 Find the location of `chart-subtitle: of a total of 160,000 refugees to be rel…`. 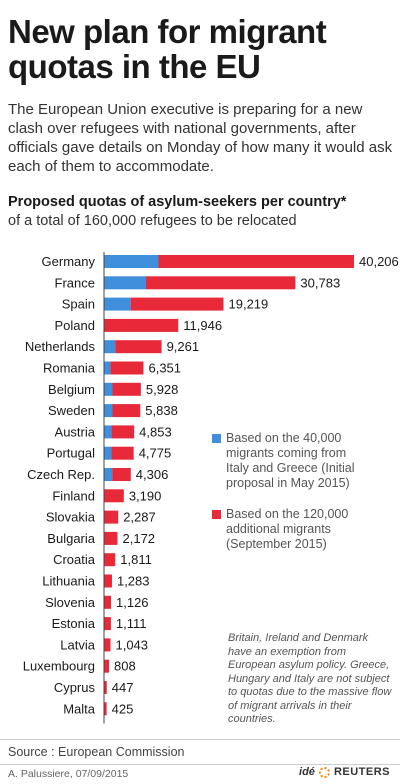

chart-subtitle: of a total of 160,000 refugees to be rel… is located at coordinates (152, 221).